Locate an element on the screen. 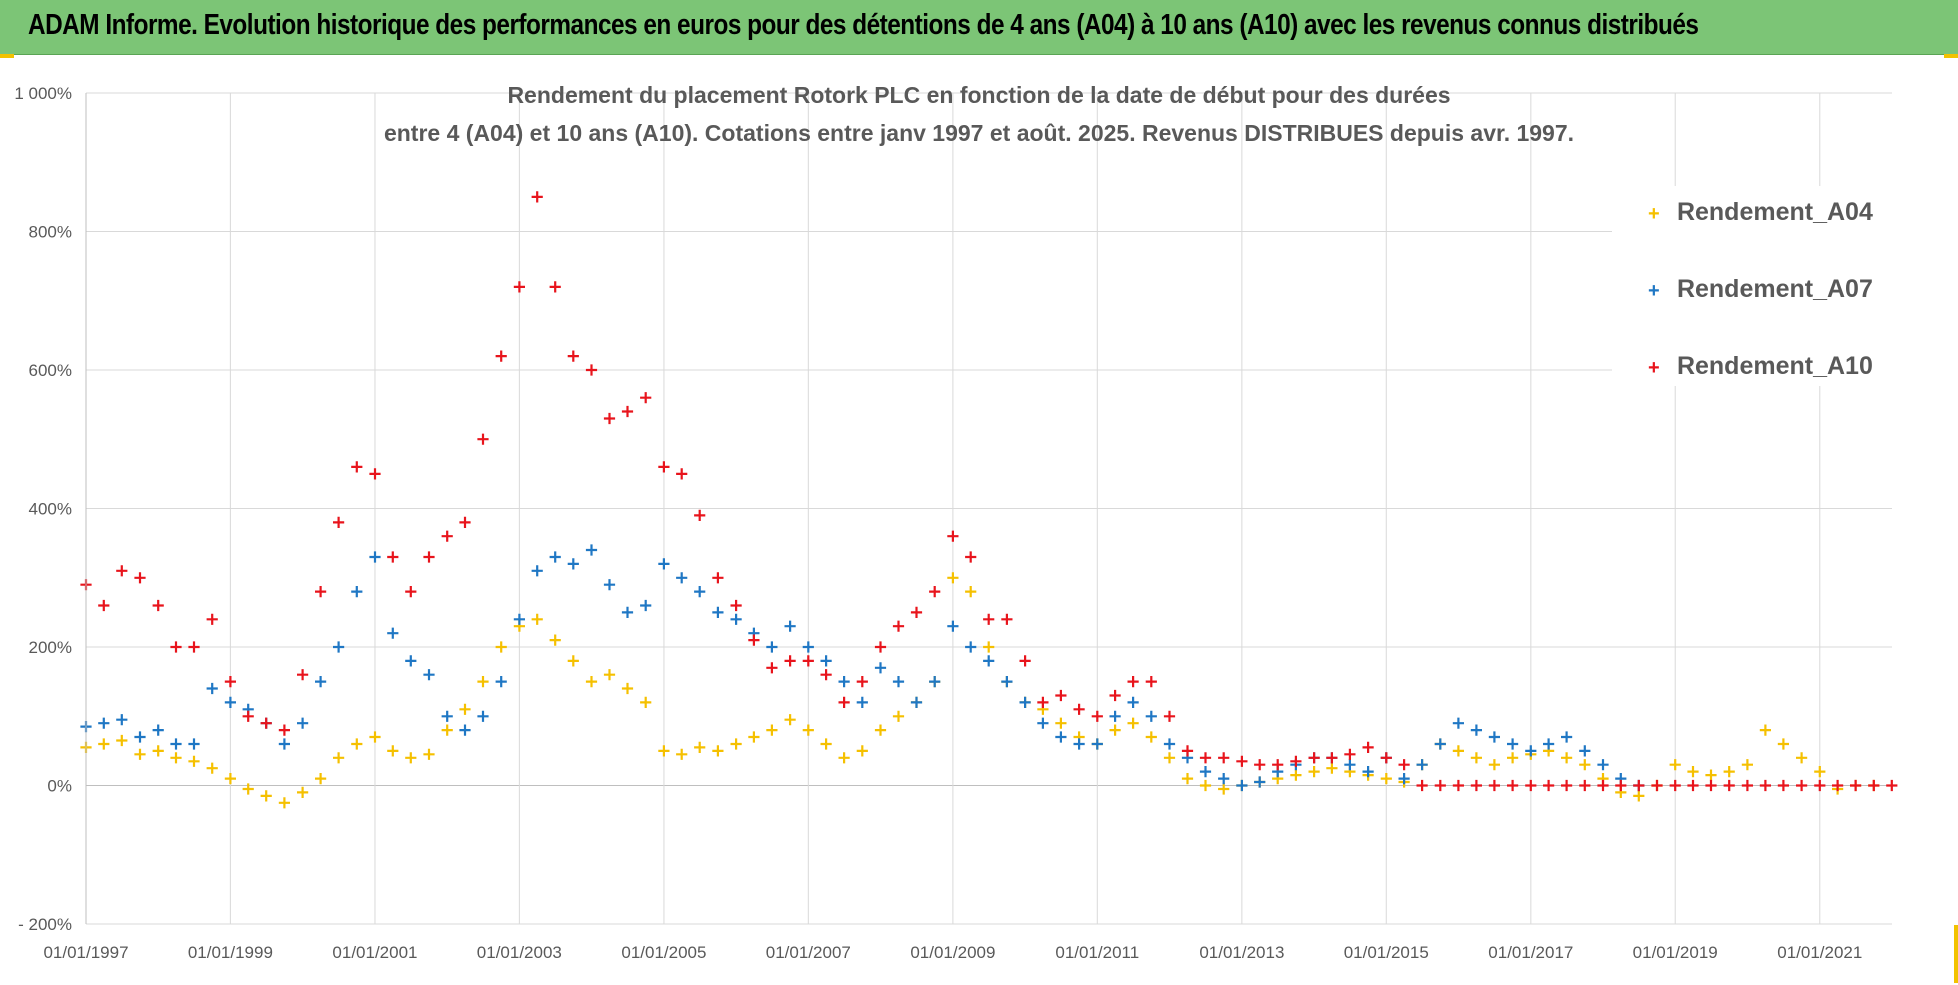  legend-item-a04: + Rendement_A04 is located at coordinates (1760, 212).